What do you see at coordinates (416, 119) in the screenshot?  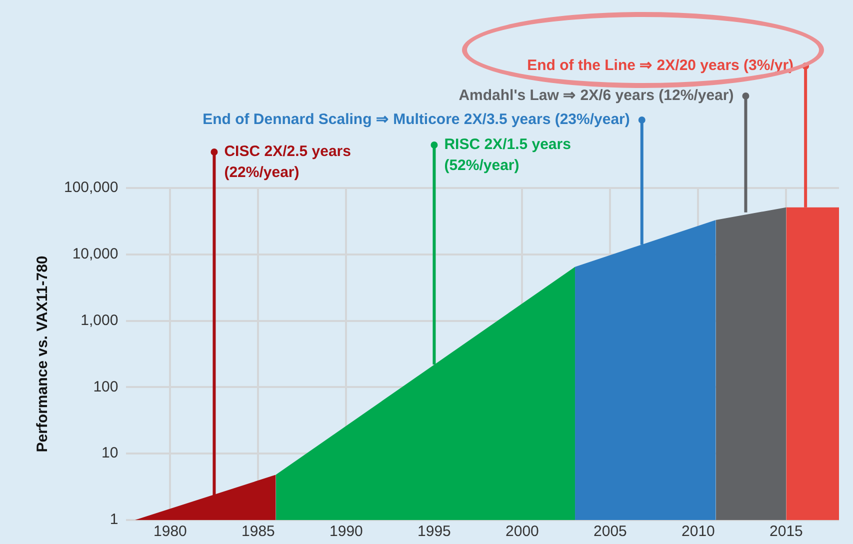 I see `annotation: End of Dennard Scaling ⇒ Multicore 2X/3.5 years (23%/year)` at bounding box center [416, 119].